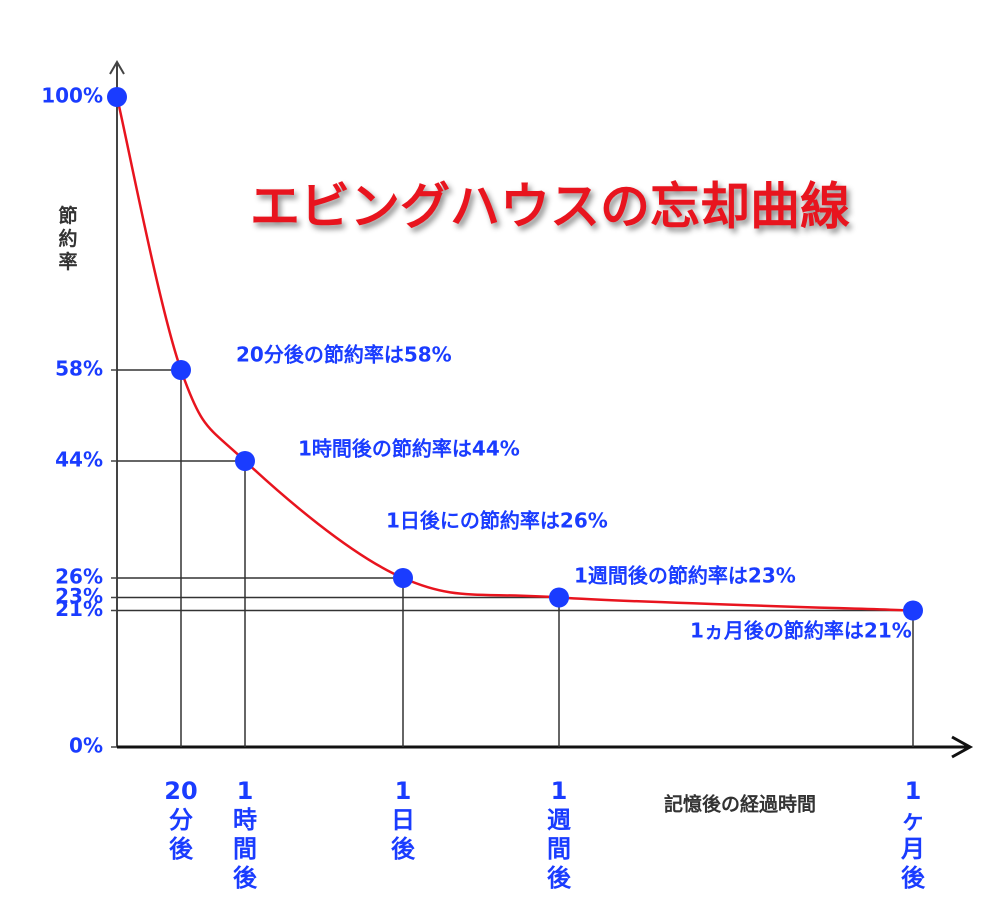 The height and width of the screenshot is (918, 1000). I want to click on y-axis-title: 節約率, so click(67, 239).